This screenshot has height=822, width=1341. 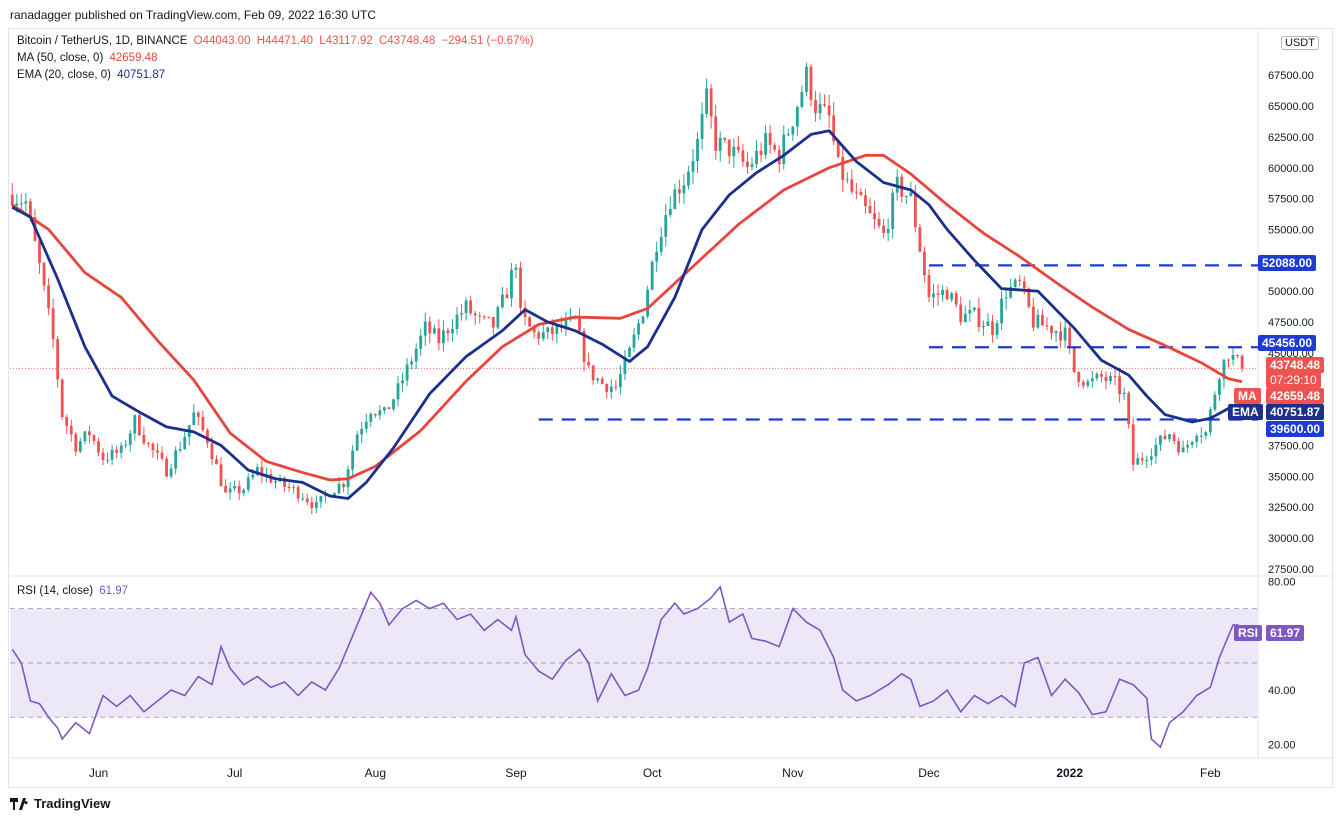 I want to click on symbol-name: Bitcoin / TetherUS, 1D, BINANCE, so click(x=102, y=41).